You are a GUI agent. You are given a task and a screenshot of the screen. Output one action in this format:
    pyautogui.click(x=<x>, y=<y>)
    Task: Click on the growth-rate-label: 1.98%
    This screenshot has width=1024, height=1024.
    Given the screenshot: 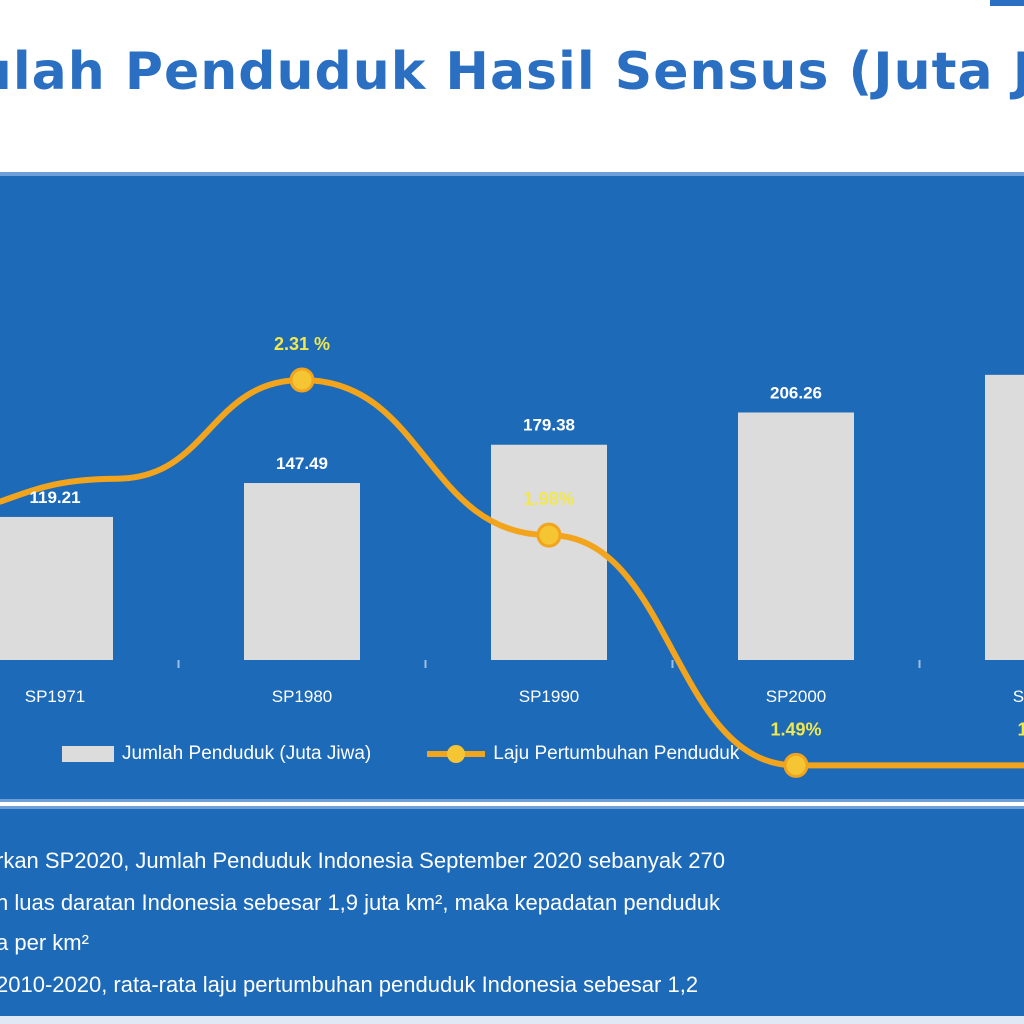 What is the action you would take?
    pyautogui.click(x=548, y=499)
    